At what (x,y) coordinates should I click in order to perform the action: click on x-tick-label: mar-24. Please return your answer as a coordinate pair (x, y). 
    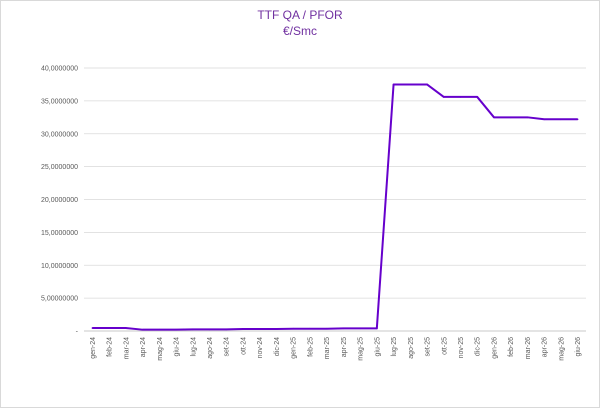
    Looking at the image, I should click on (126, 348).